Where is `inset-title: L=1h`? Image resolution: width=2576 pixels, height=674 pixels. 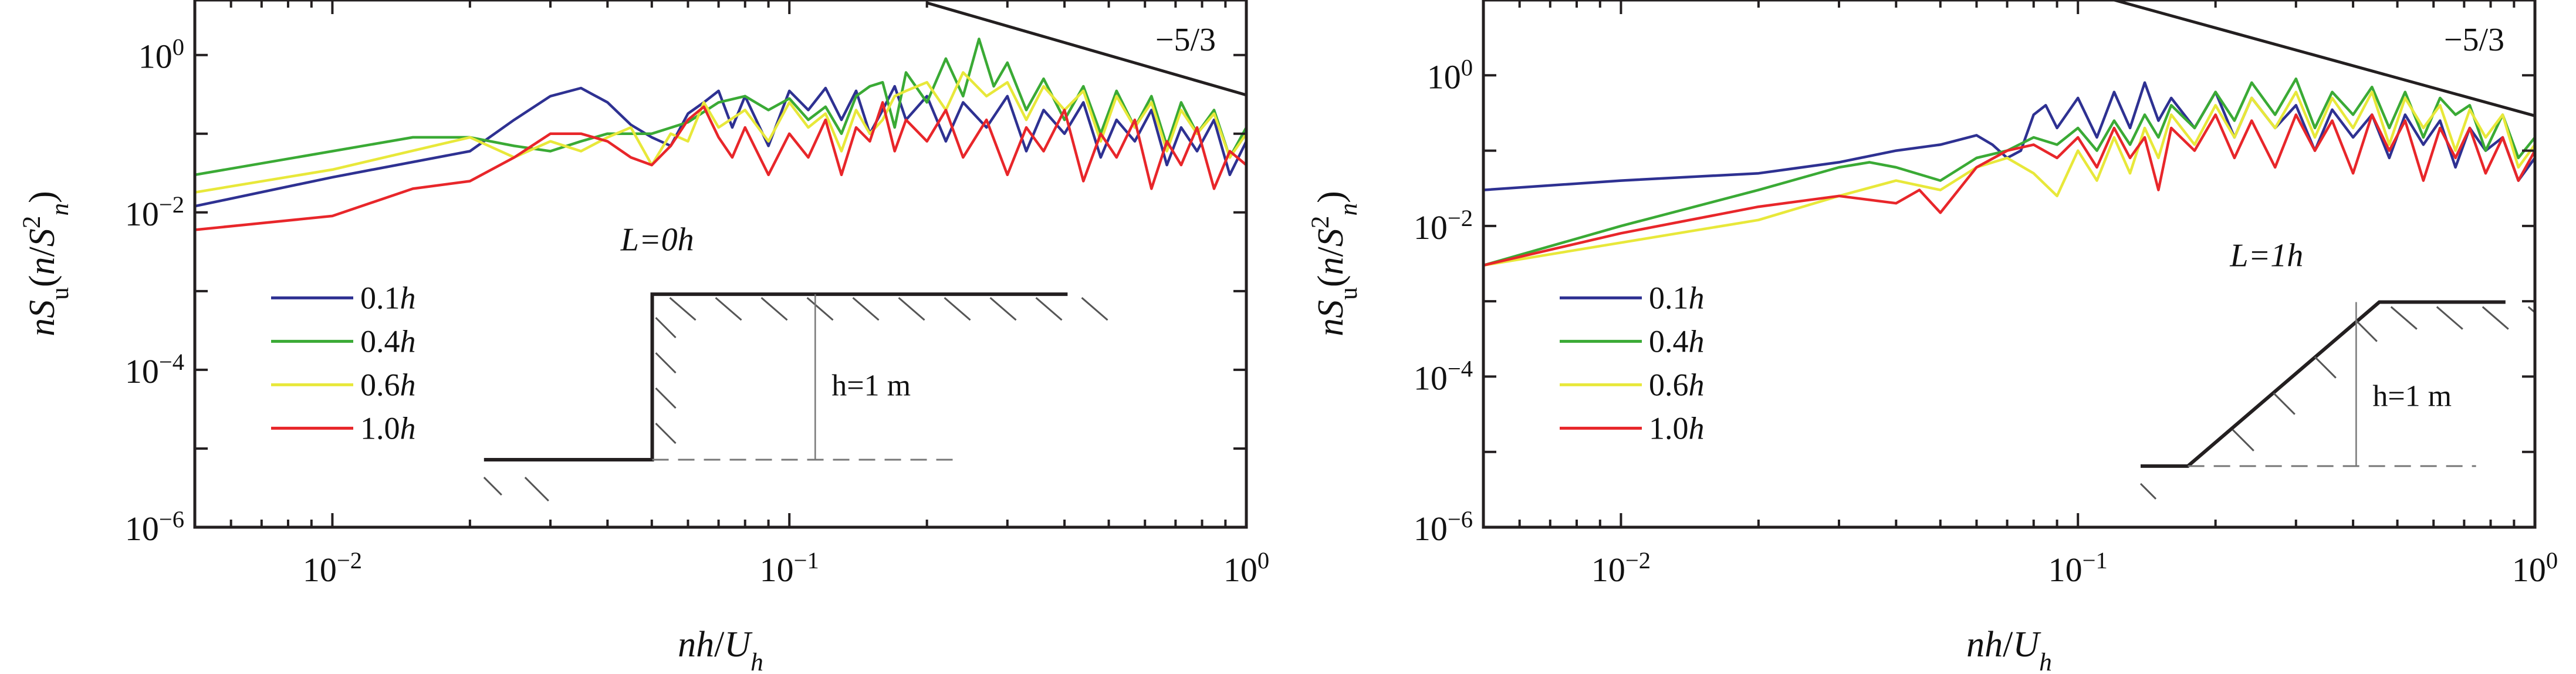 inset-title: L=1h is located at coordinates (2266, 255).